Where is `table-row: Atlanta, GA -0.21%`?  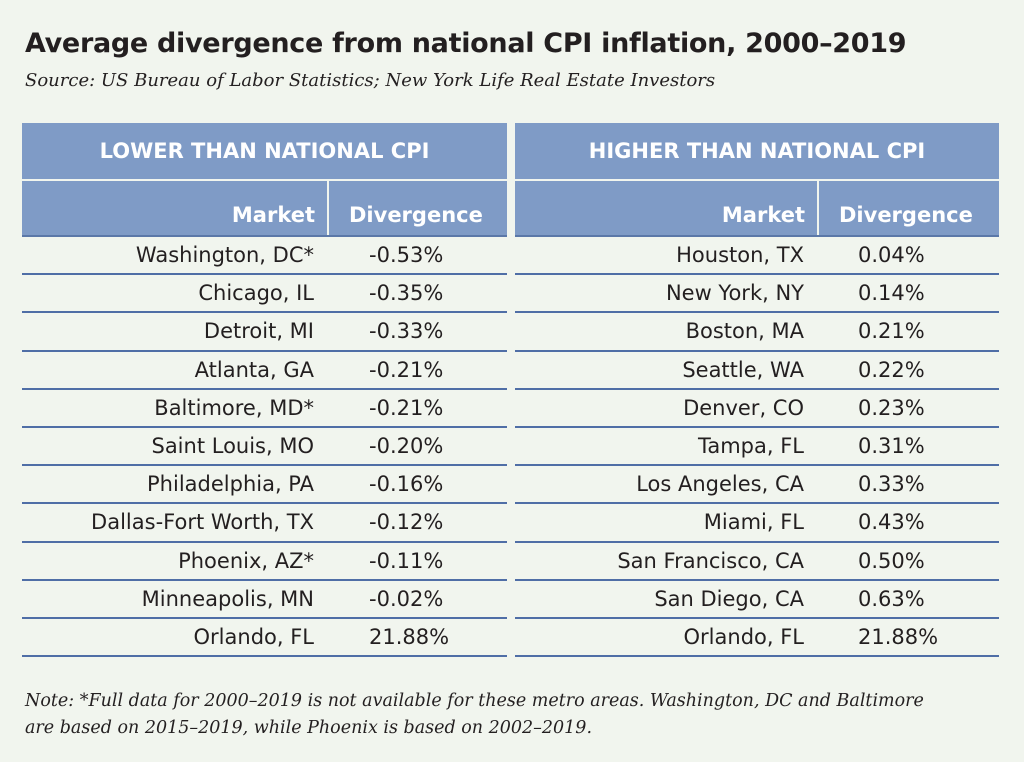 table-row: Atlanta, GA -0.21% is located at coordinates (264, 371).